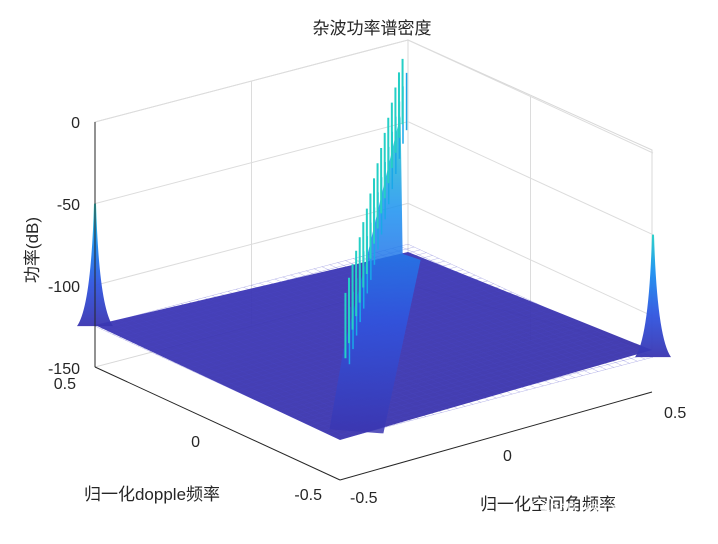  I want to click on y-ticks: -0.5 0 0.5, so click(518, 456).